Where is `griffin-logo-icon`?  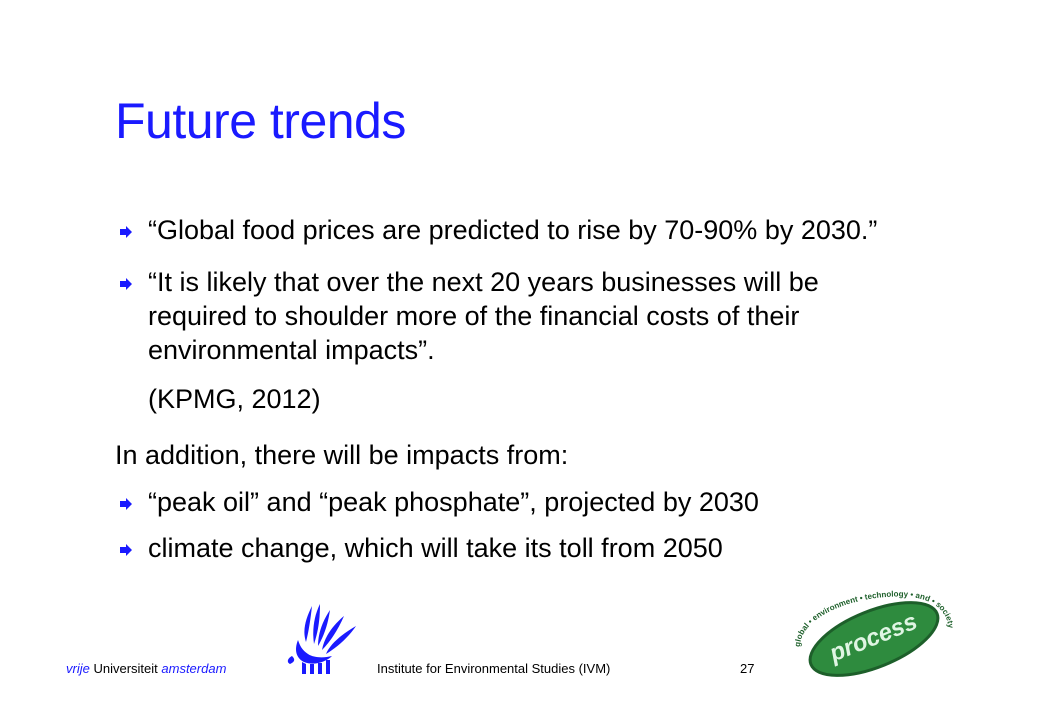 griffin-logo-icon is located at coordinates (321, 639).